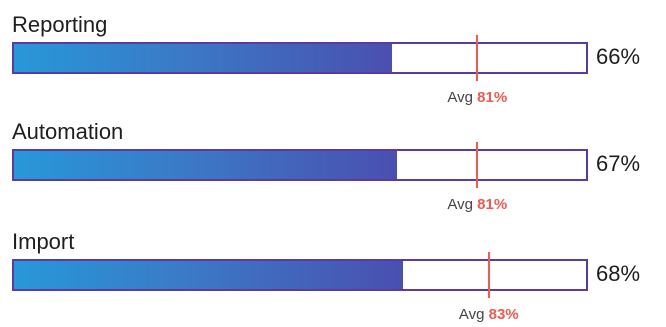 The image size is (666, 327). I want to click on category-label: Reporting, so click(60, 24).